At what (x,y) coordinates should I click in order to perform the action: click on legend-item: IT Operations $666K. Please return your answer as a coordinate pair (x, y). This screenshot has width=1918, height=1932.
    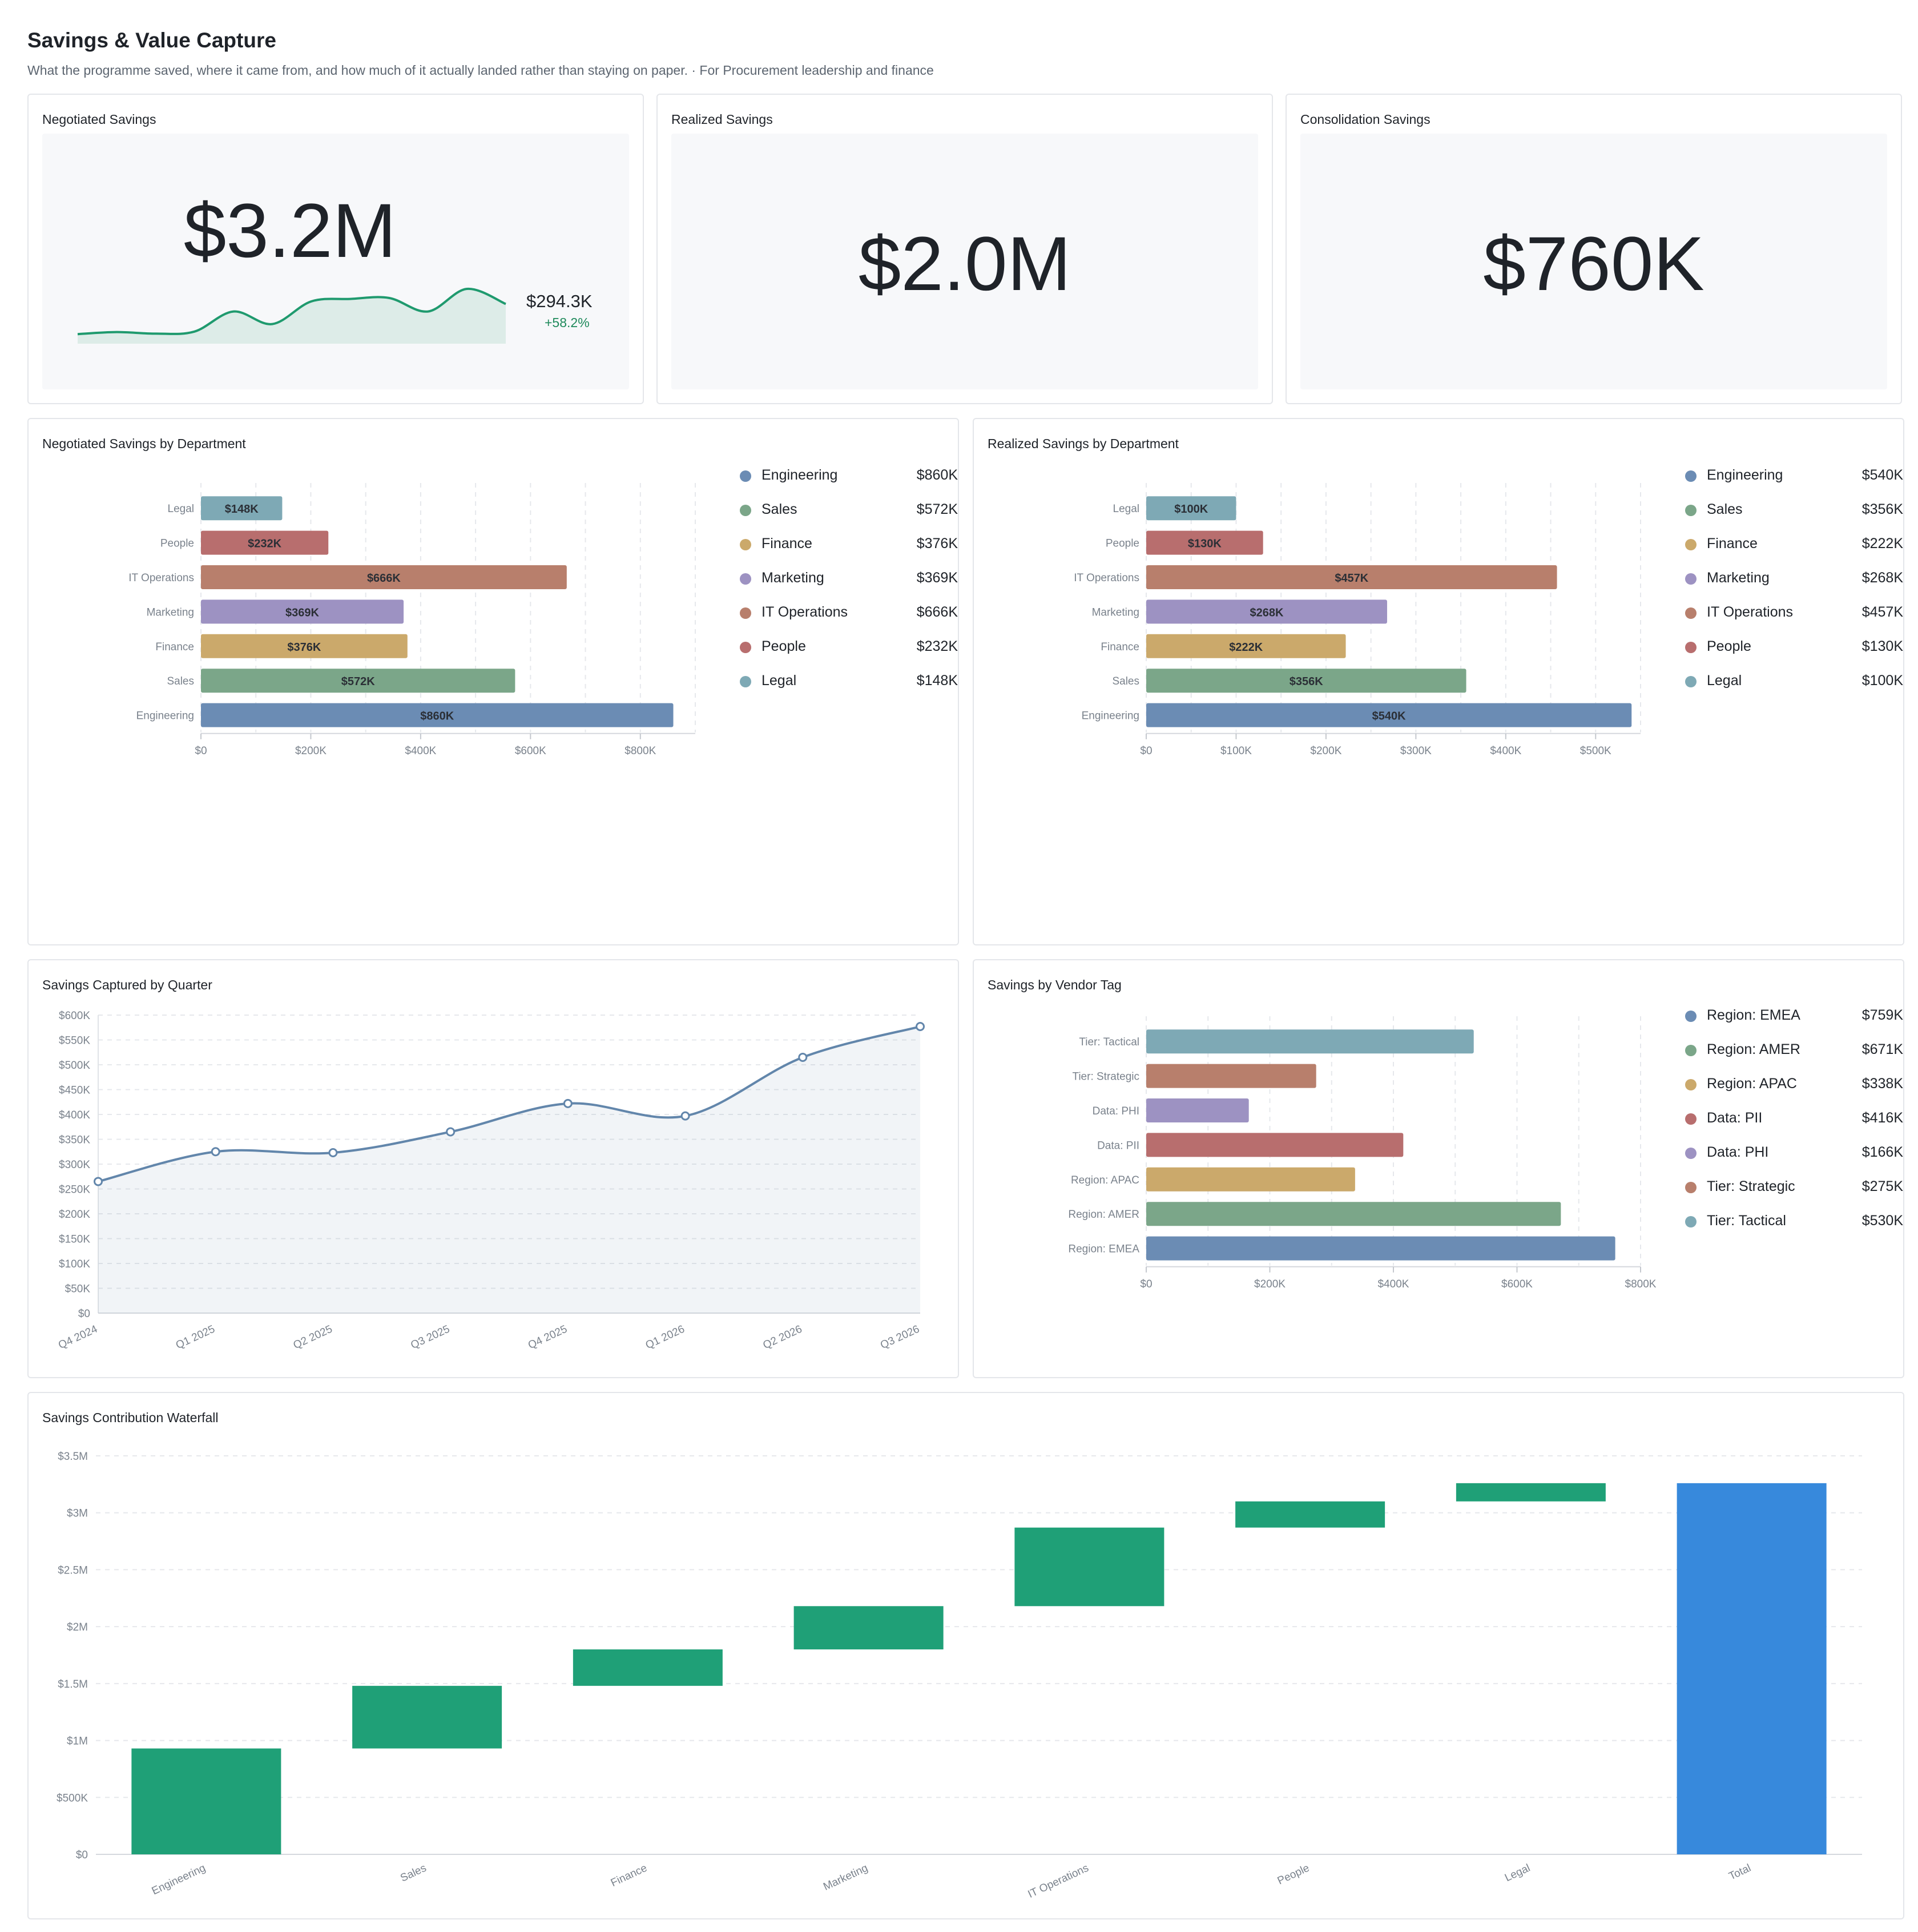
    Looking at the image, I should click on (849, 619).